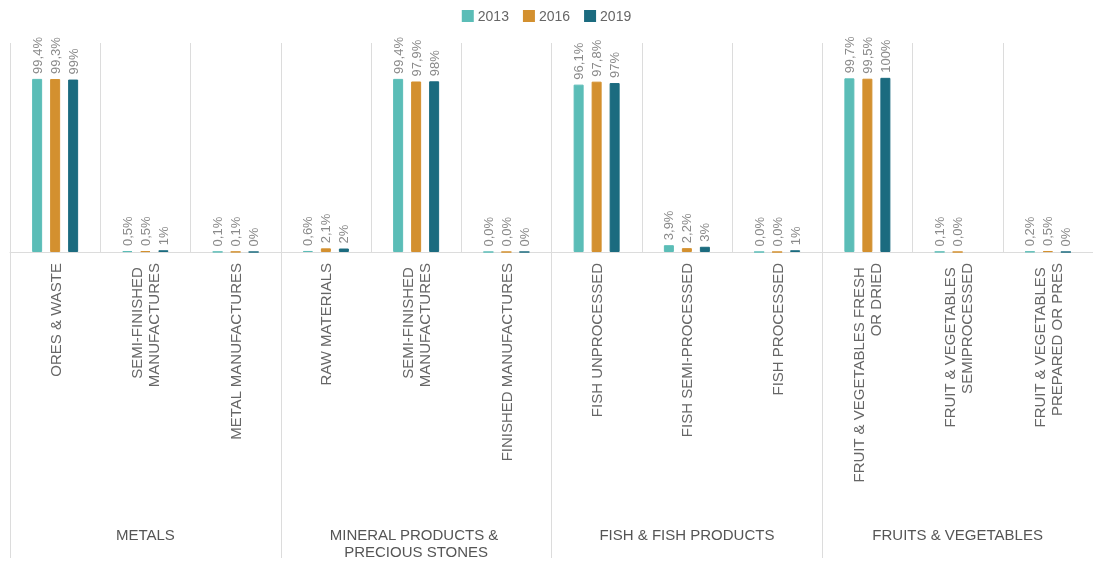 The image size is (1093, 562). I want to click on text: FRUITS & VEGETABLES, so click(957, 534).